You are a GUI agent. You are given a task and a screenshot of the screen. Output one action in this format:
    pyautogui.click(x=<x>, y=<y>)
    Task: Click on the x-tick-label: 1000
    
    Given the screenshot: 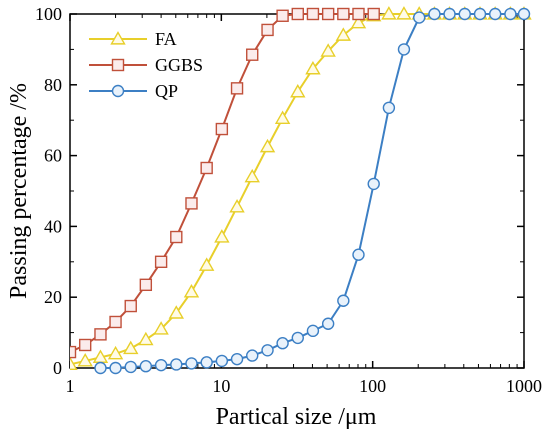 What is the action you would take?
    pyautogui.click(x=524, y=386)
    